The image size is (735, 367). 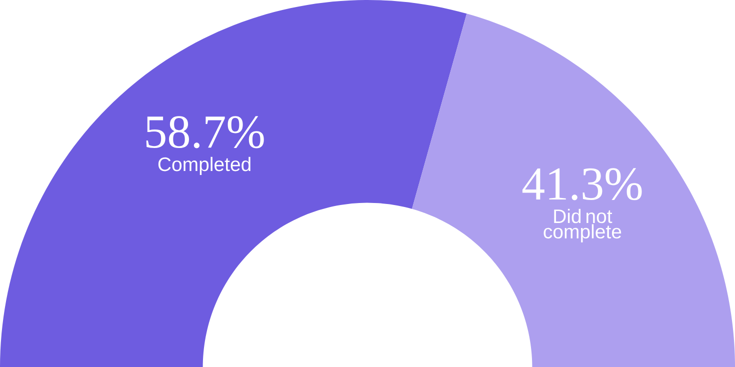 I want to click on slice-label: Did not complete, so click(x=583, y=225).